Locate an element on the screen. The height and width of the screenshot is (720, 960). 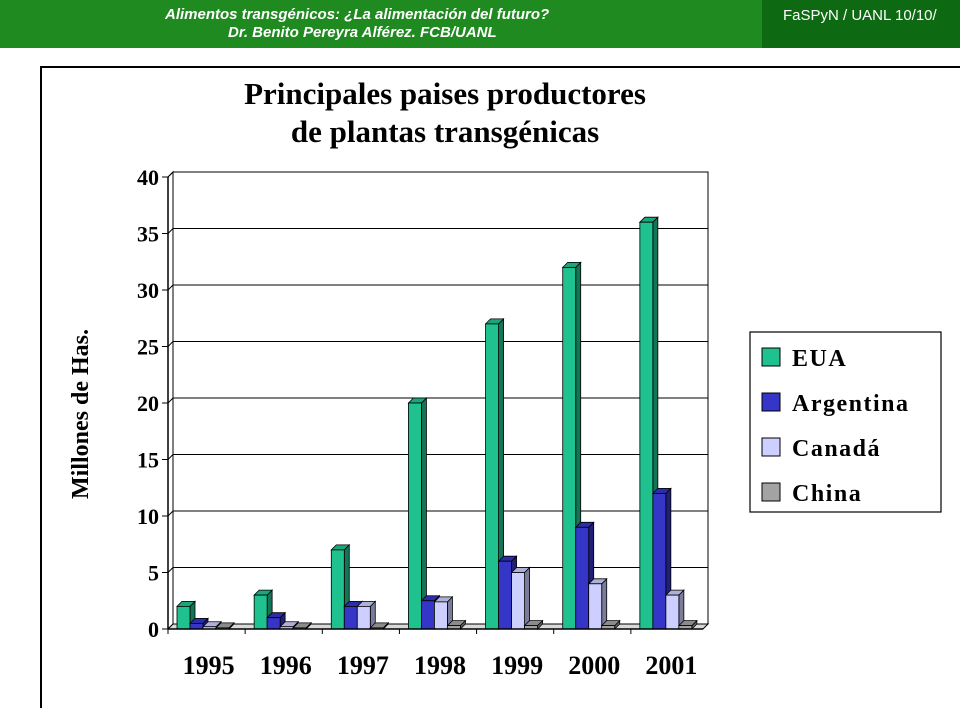
x-tick-label: 1995 is located at coordinates (209, 665).